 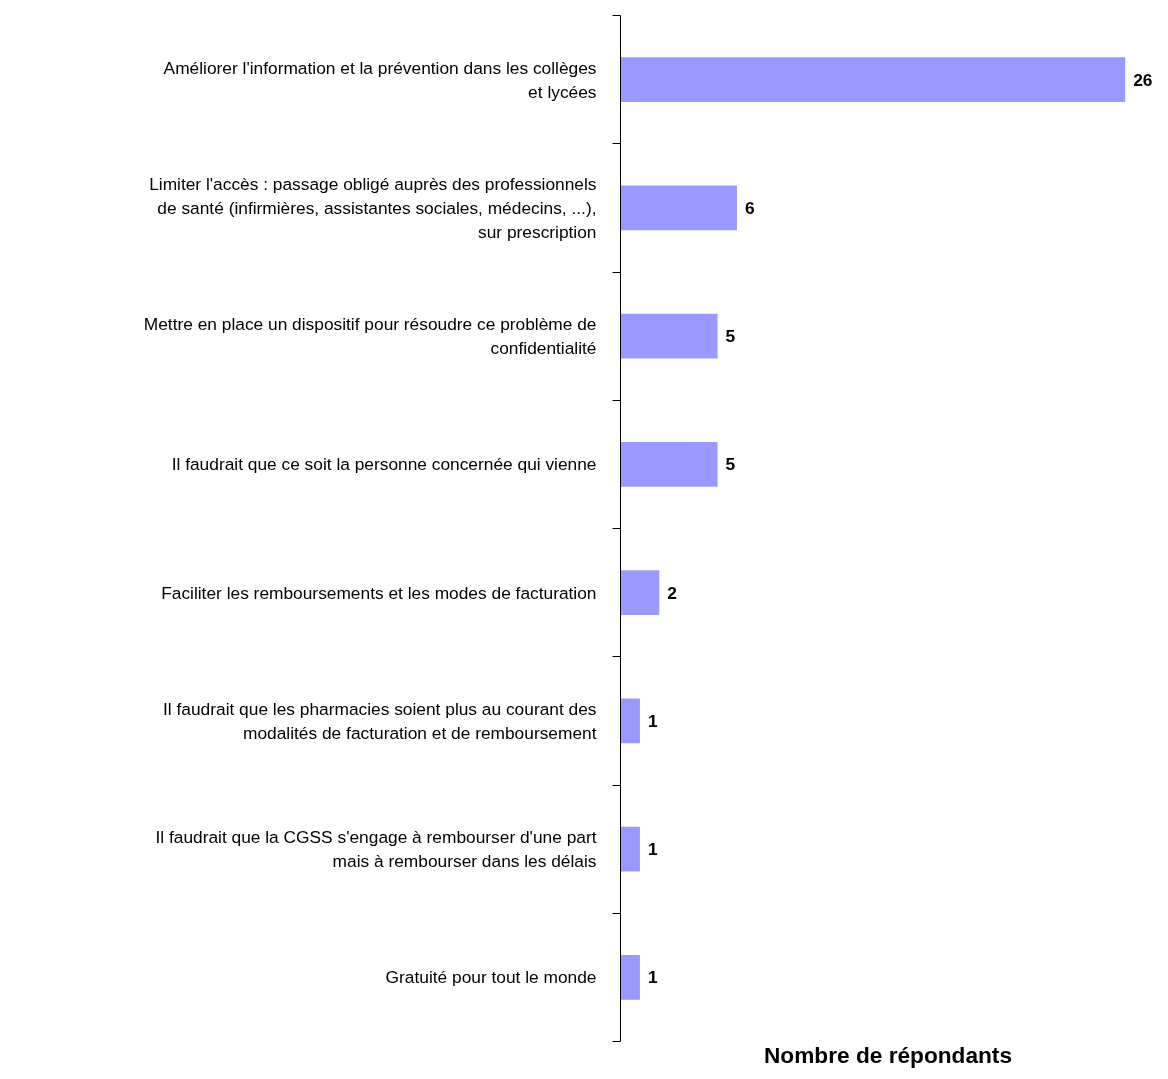 I want to click on data-label: 26, so click(x=1143, y=79).